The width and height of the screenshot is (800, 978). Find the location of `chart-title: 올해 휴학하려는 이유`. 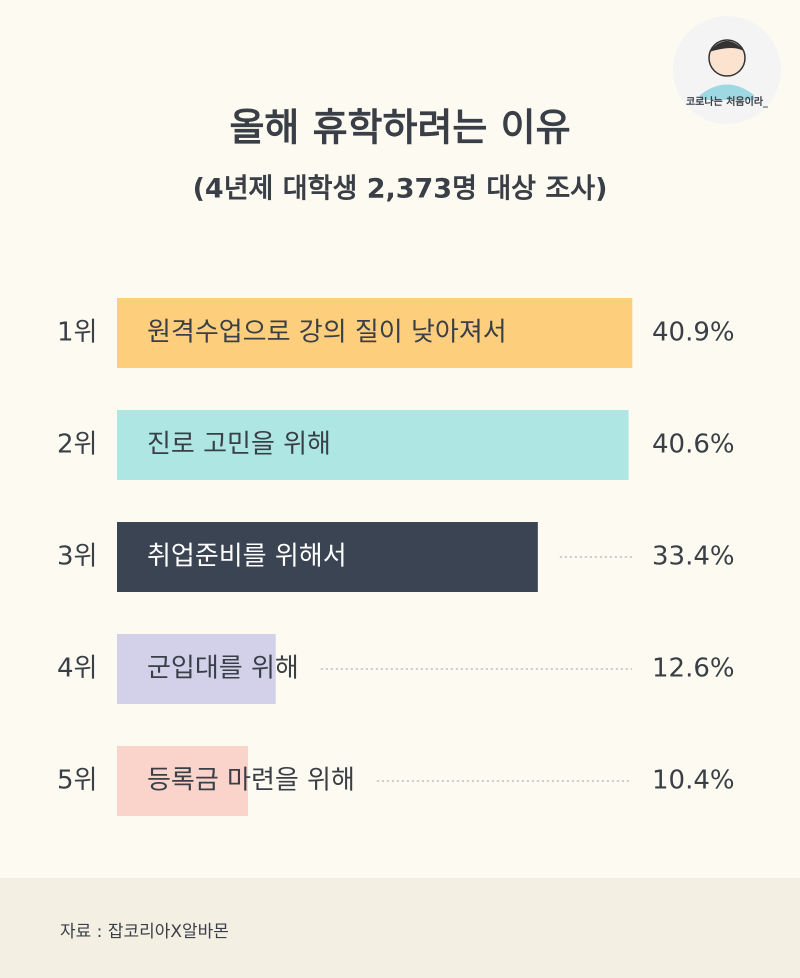

chart-title: 올해 휴학하려는 이유 is located at coordinates (399, 128).